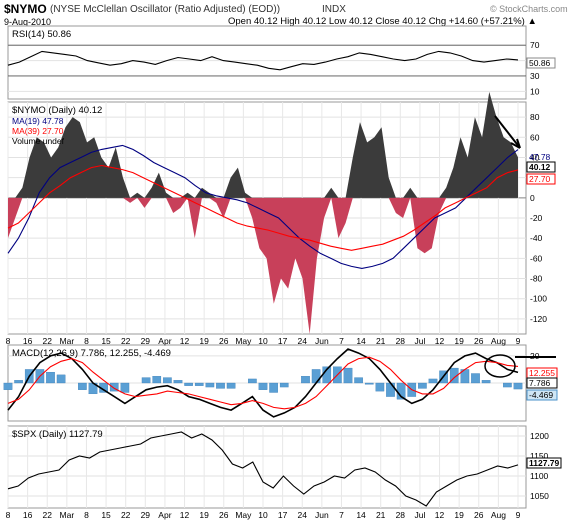  I want to click on series-line-signal, so click(263, 383).